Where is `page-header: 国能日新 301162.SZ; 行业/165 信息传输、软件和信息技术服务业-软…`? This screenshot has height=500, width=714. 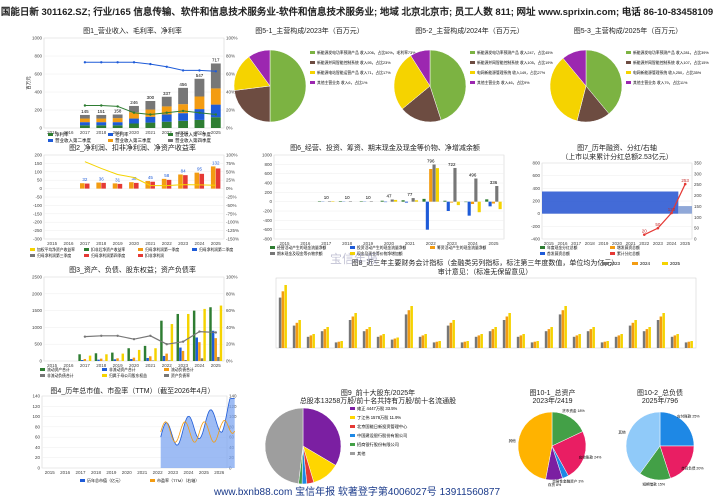 page-header: 国能日新 301162.SZ; 行业/165 信息传输、软件和信息技术服务业-软… is located at coordinates (357, 12).